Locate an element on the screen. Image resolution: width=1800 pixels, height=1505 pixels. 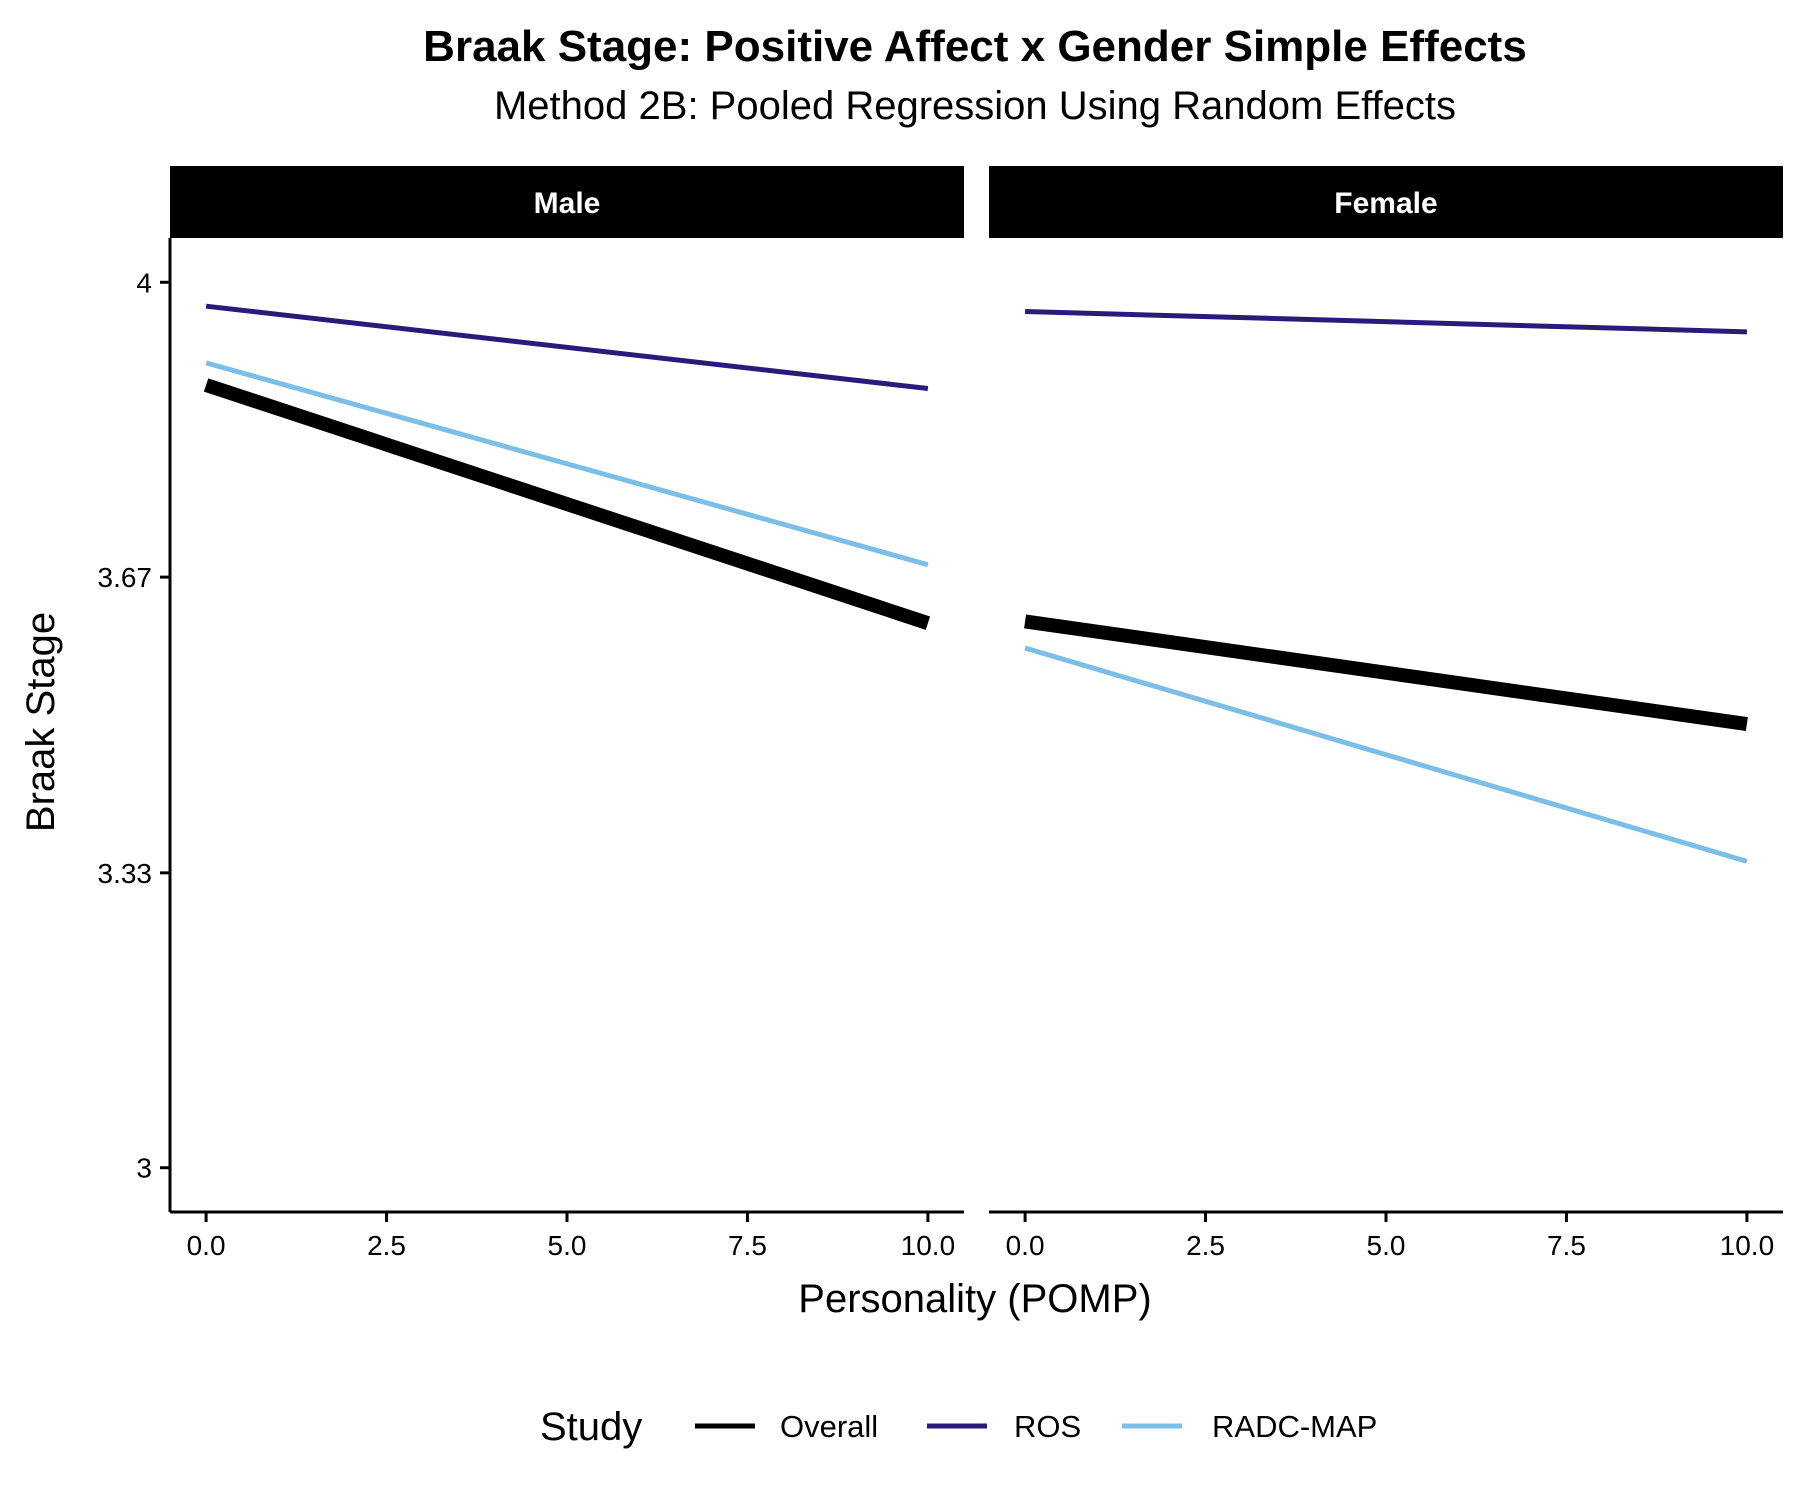
legend-label-overall: Overall is located at coordinates (829, 1426).